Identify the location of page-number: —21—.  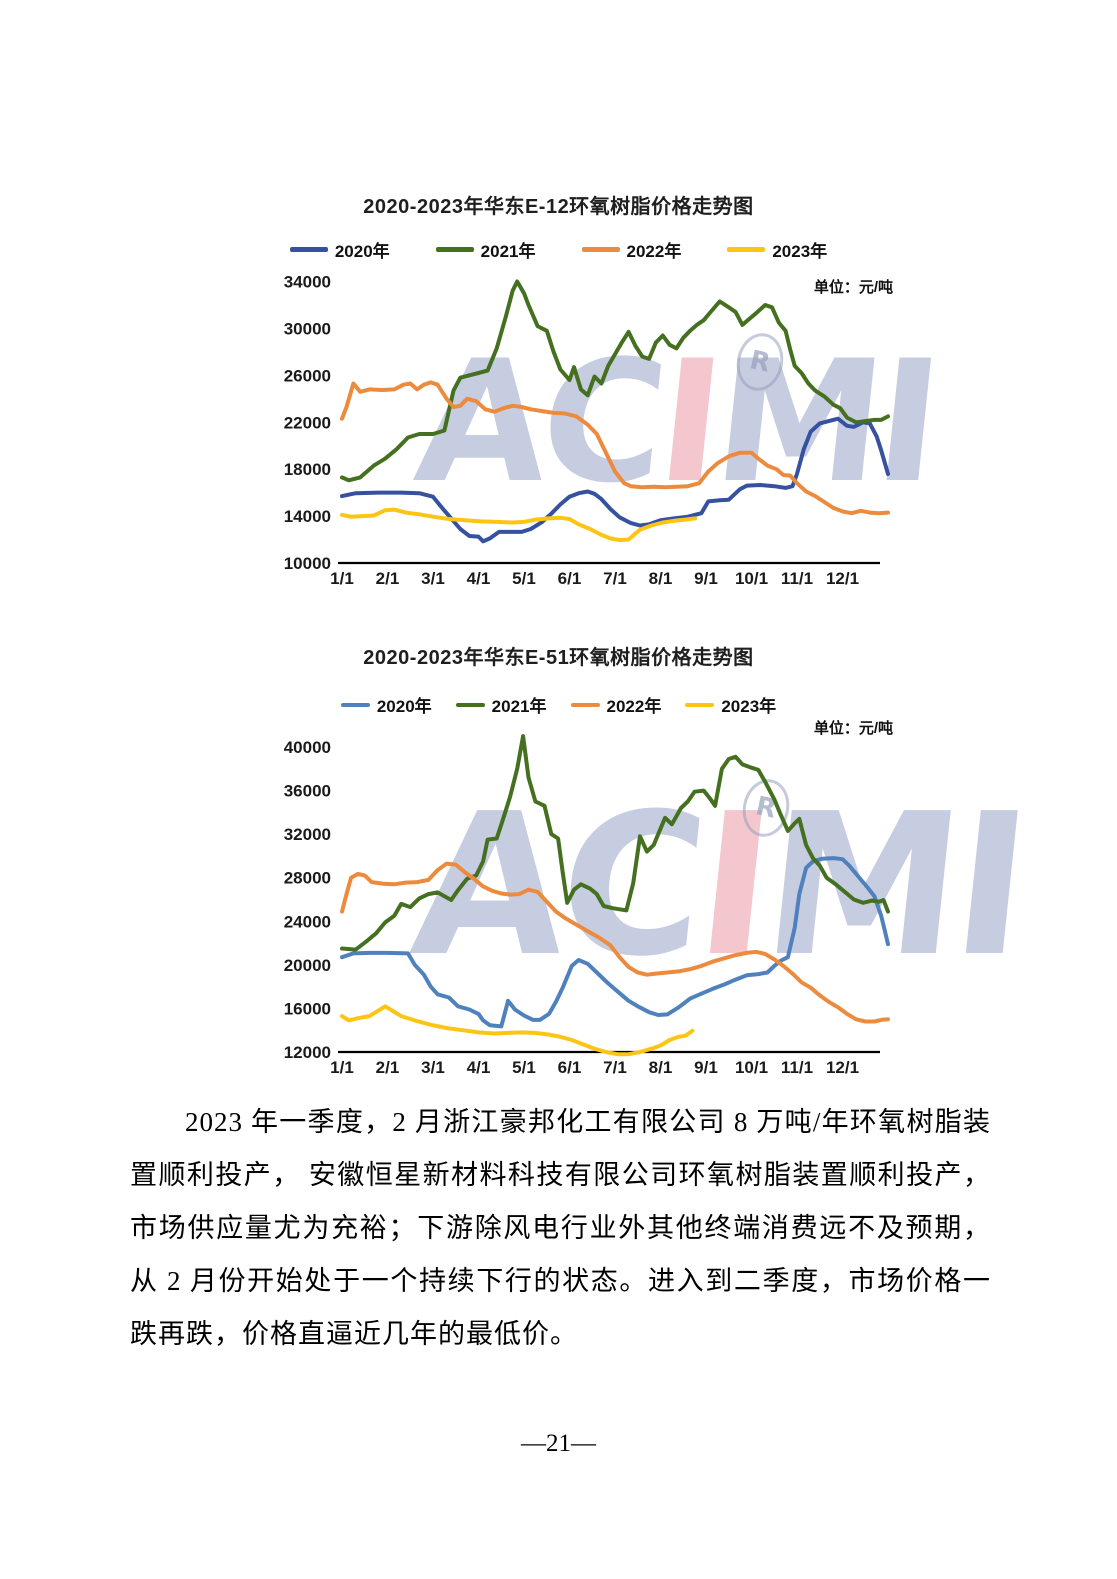
(558, 1443).